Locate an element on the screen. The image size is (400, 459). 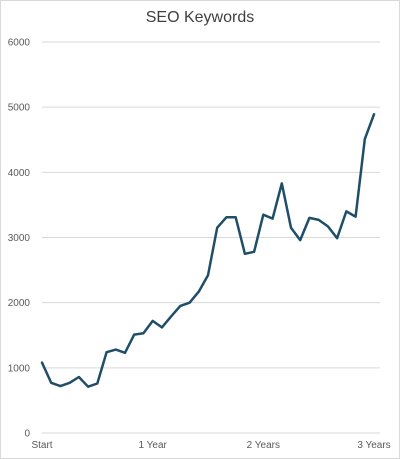
y-tick-label: 6000 is located at coordinates (19, 43).